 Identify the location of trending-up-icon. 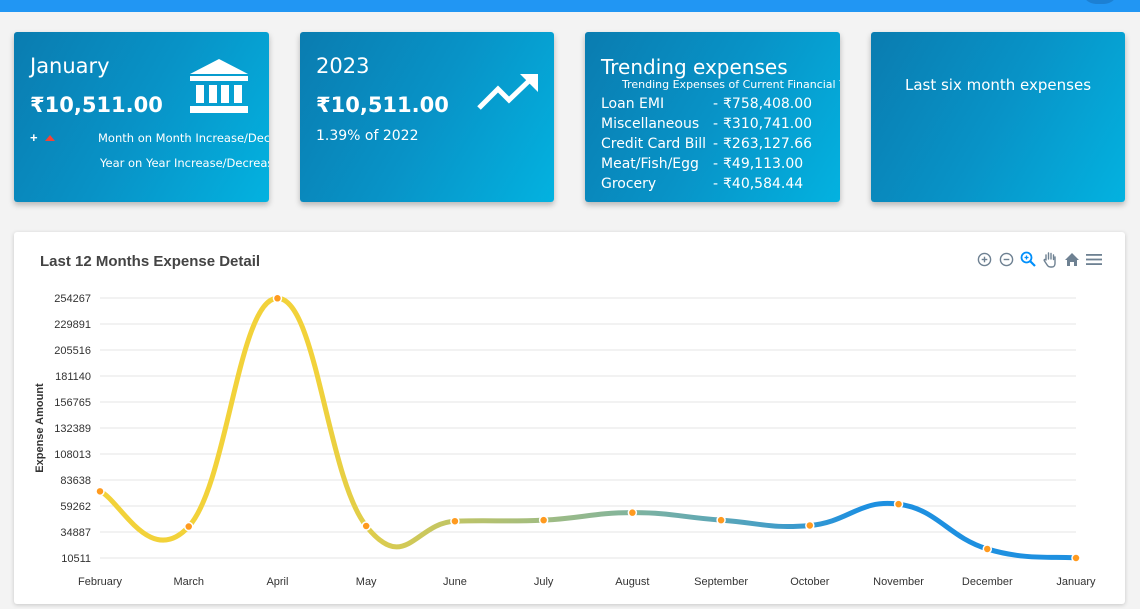
(508, 94).